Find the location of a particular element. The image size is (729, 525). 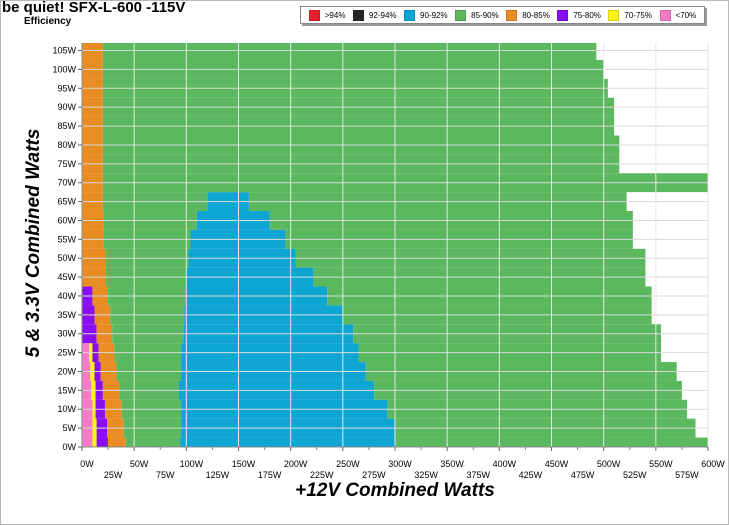

x-tick-label: 300W is located at coordinates (400, 464).